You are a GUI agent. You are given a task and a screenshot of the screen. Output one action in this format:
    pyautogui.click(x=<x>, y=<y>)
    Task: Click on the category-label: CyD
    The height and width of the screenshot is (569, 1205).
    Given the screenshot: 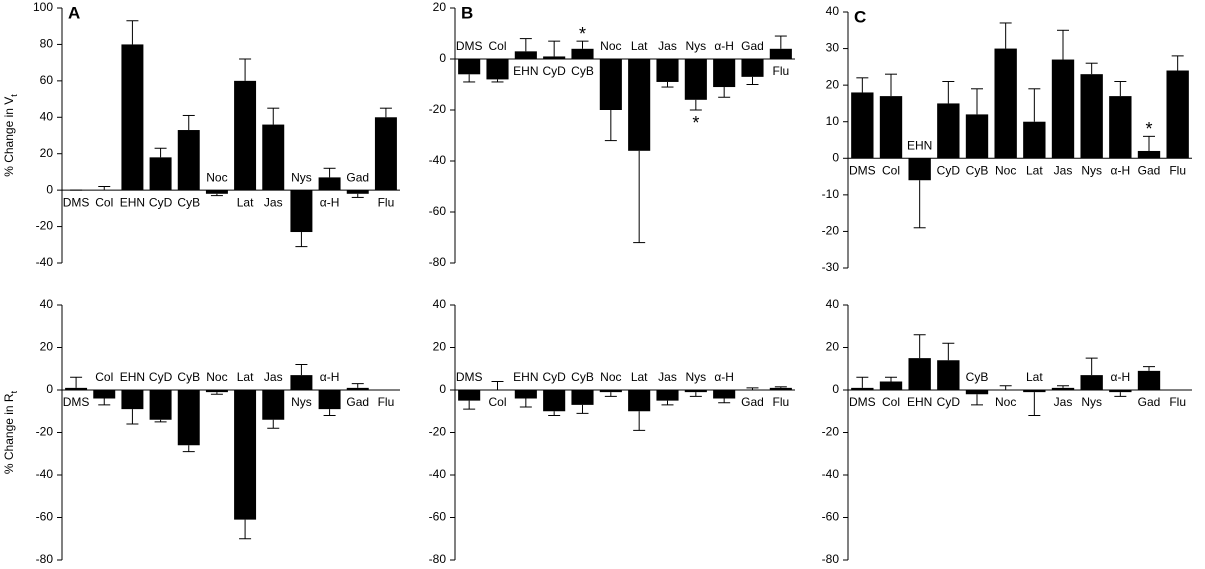 What is the action you would take?
    pyautogui.click(x=554, y=377)
    